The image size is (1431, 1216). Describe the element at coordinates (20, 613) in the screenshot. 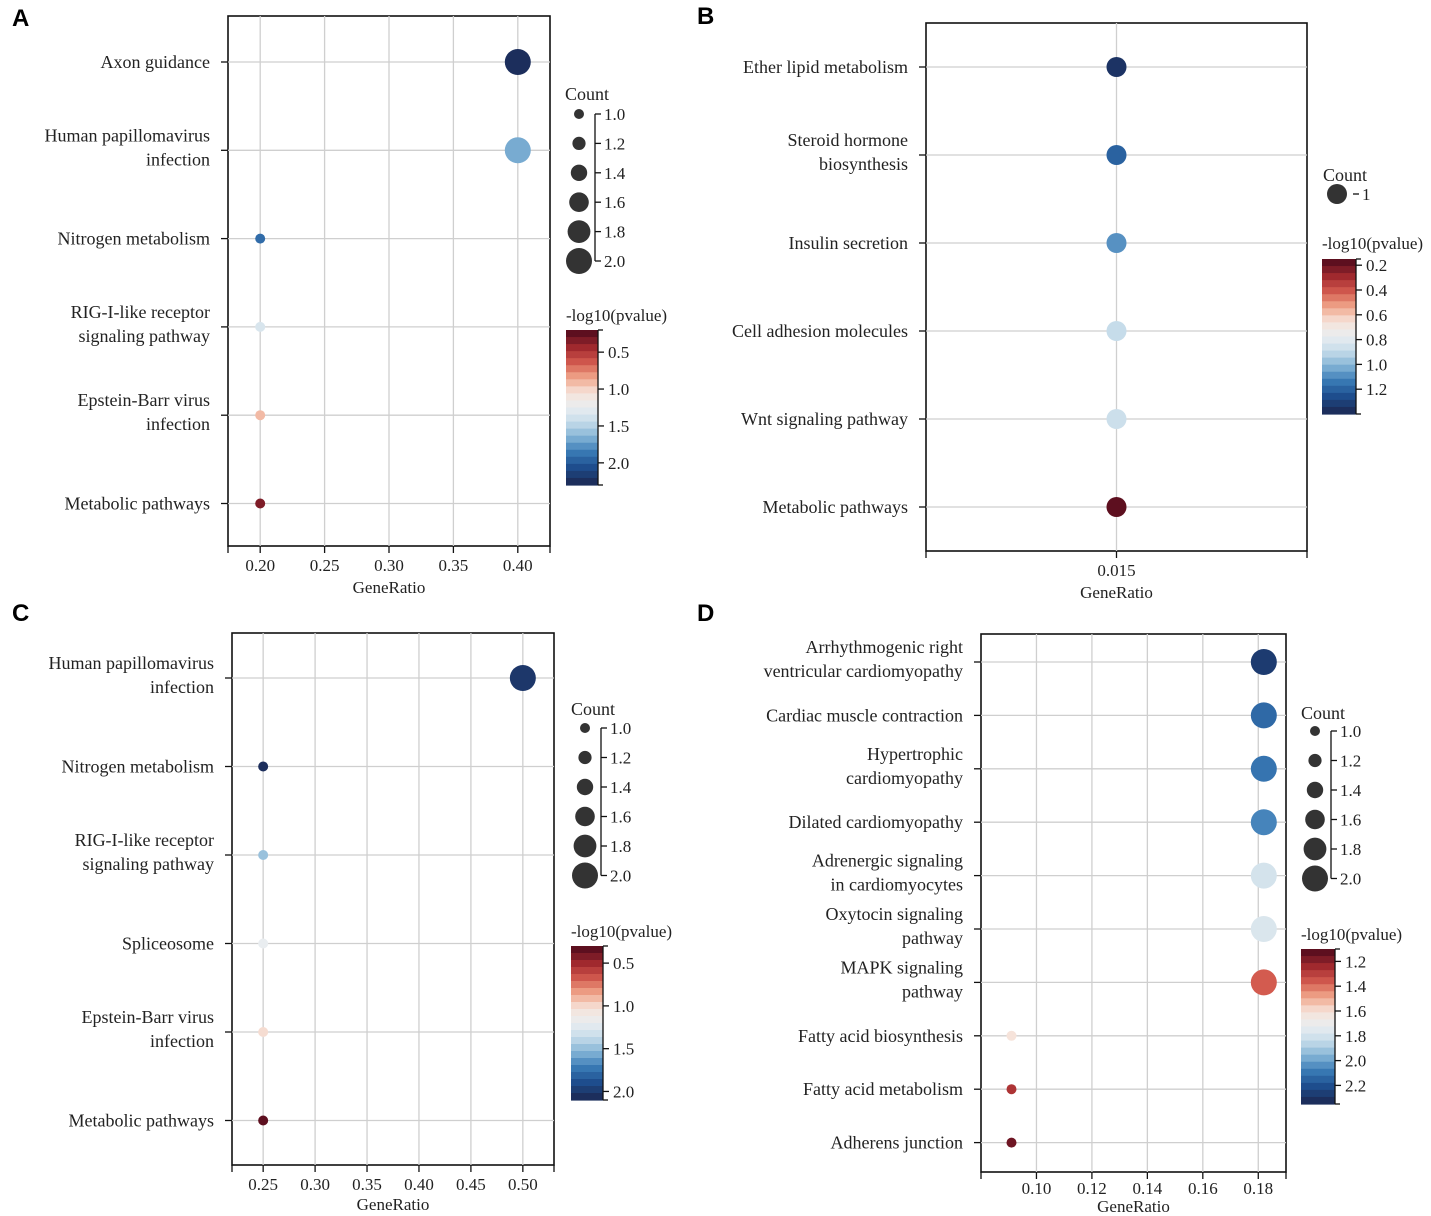

I see `panel-label: C` at that location.